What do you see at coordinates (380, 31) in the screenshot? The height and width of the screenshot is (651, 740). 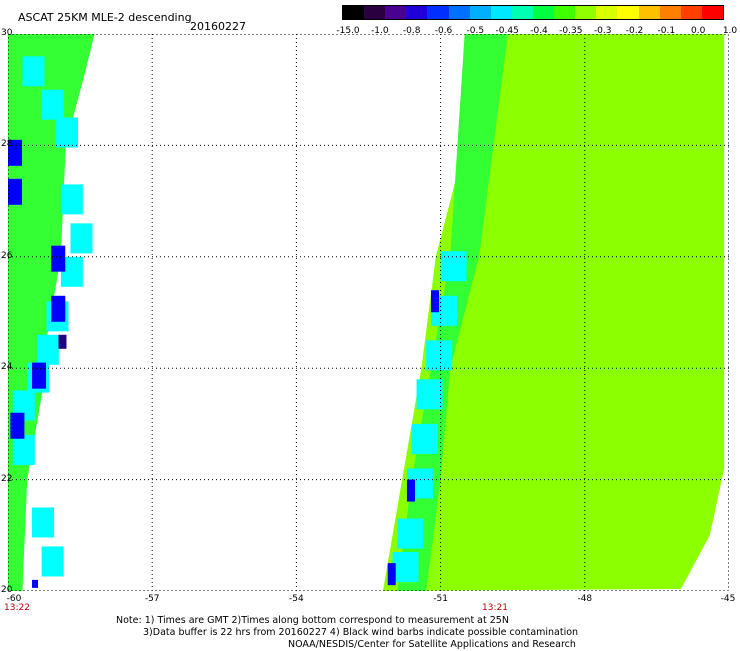 I see `colorbar-tick-label: -1.0` at bounding box center [380, 31].